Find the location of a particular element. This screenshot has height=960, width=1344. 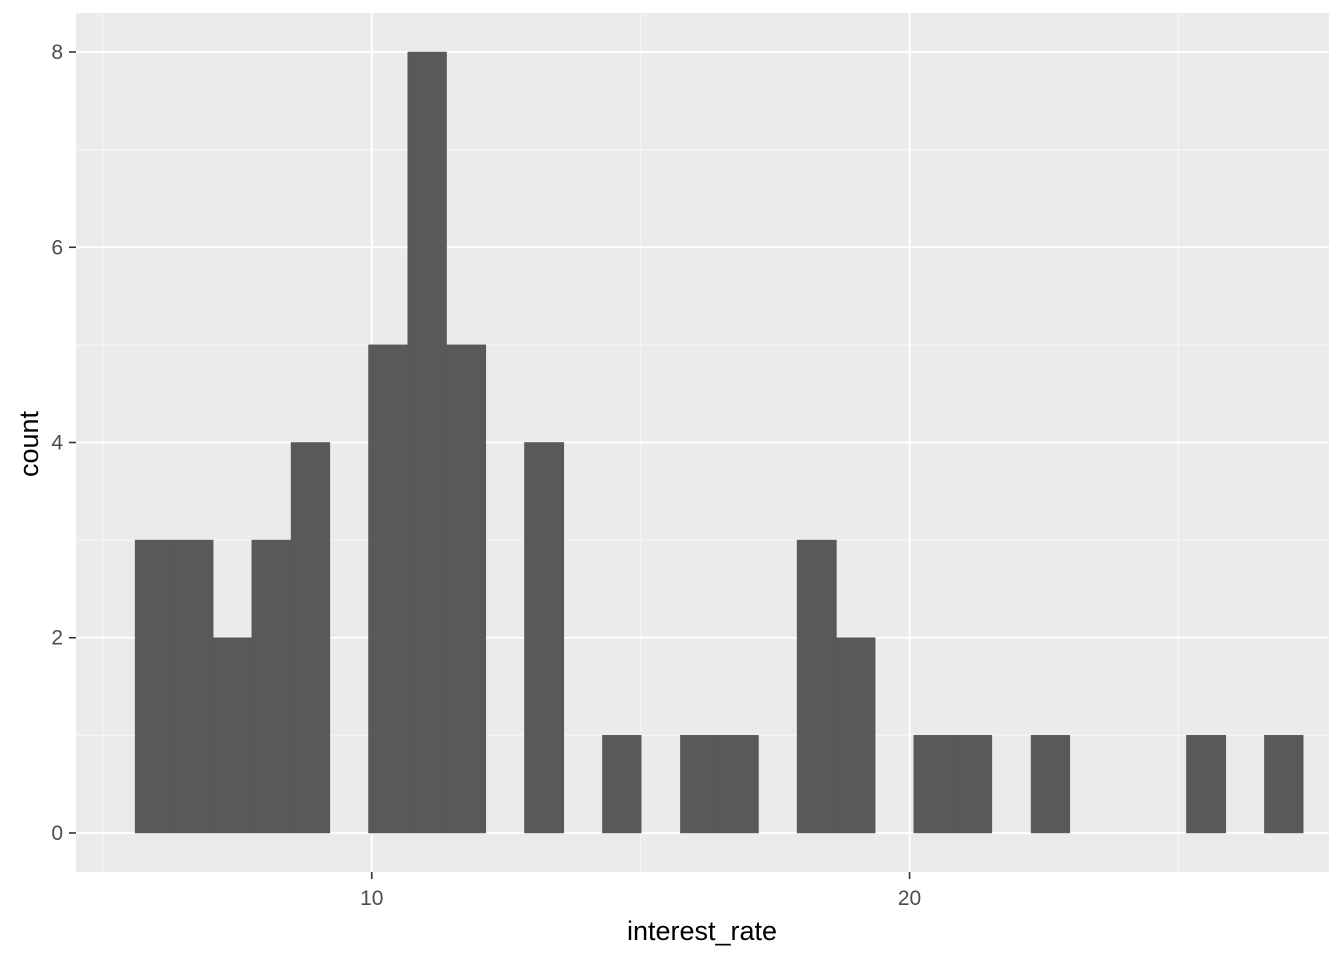

y-tick-label: 2 is located at coordinates (57, 638).